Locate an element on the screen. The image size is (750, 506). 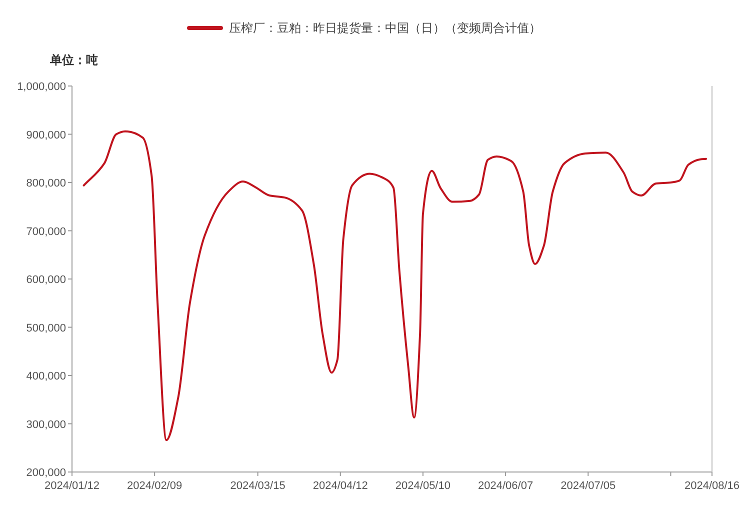
y-tick-label: 1,000,000 is located at coordinates (41, 87).